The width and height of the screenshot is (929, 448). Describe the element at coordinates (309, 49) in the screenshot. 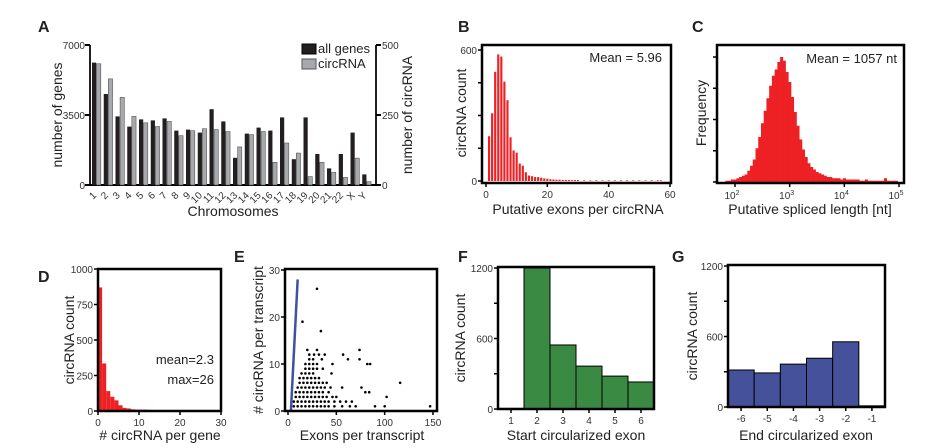

I see `a-legend-swatch-all-genes` at that location.